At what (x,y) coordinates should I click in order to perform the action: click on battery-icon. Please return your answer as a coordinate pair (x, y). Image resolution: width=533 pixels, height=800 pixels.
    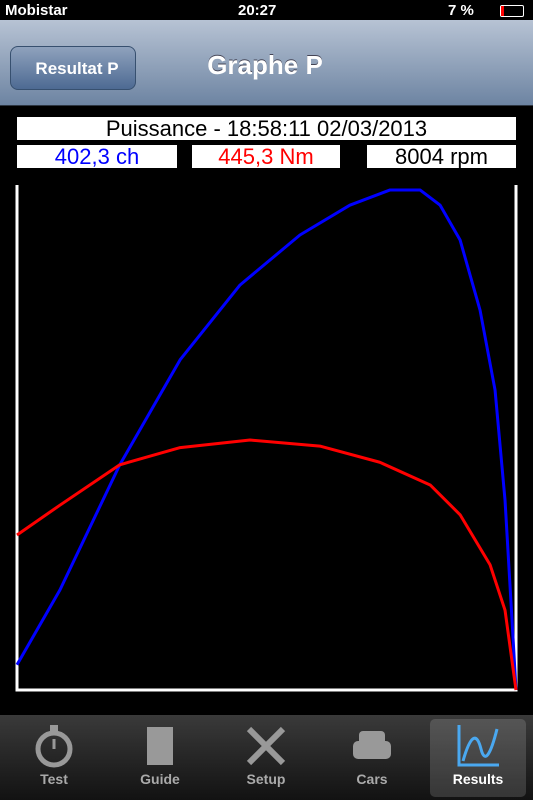
    Looking at the image, I should click on (512, 11).